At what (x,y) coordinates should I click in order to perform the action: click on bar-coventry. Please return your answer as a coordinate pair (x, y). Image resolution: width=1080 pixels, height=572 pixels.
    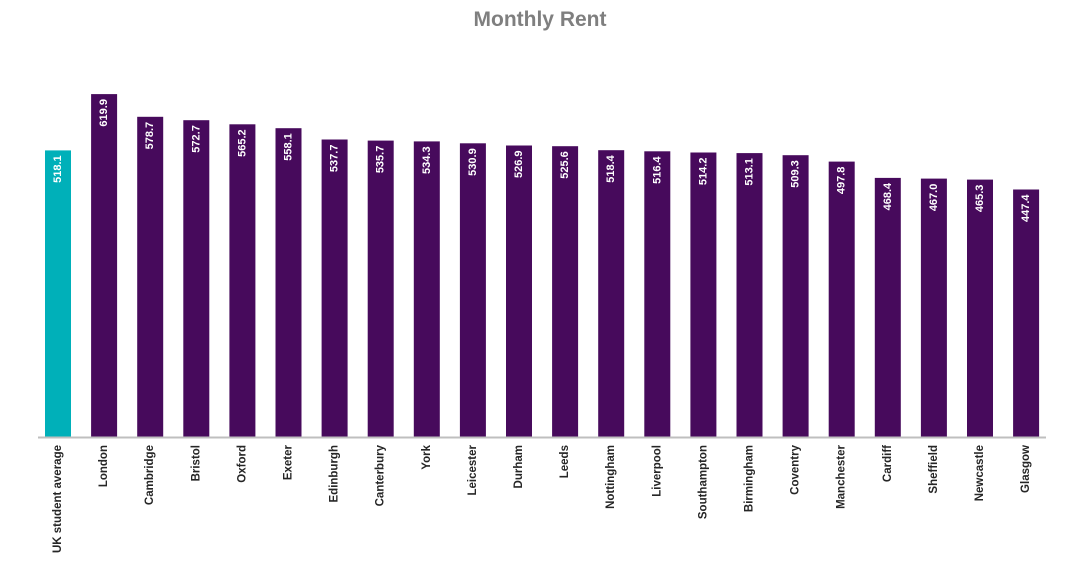
    Looking at the image, I should click on (795, 296).